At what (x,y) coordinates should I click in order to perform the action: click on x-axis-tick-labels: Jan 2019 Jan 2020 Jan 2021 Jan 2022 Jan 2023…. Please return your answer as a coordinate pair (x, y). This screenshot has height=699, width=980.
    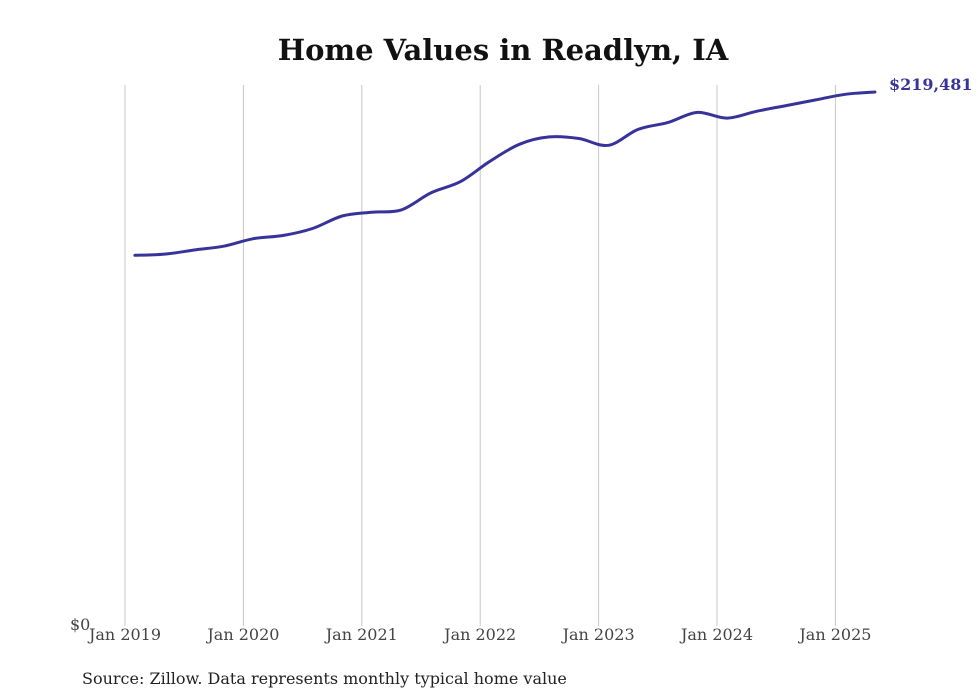
    Looking at the image, I should click on (479, 634).